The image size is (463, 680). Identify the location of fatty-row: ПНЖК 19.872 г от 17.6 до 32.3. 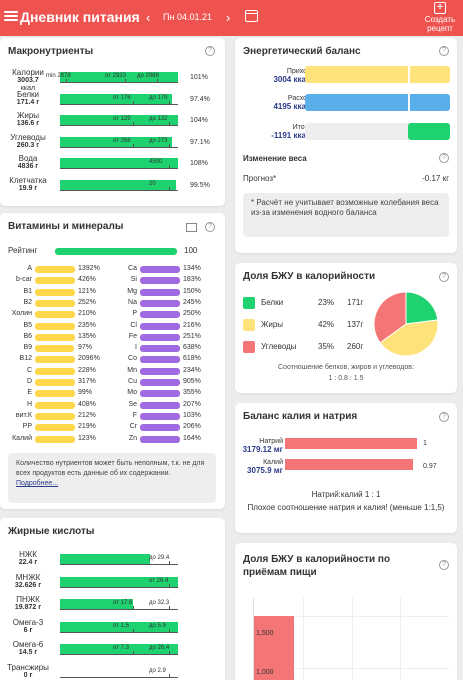
(112, 605).